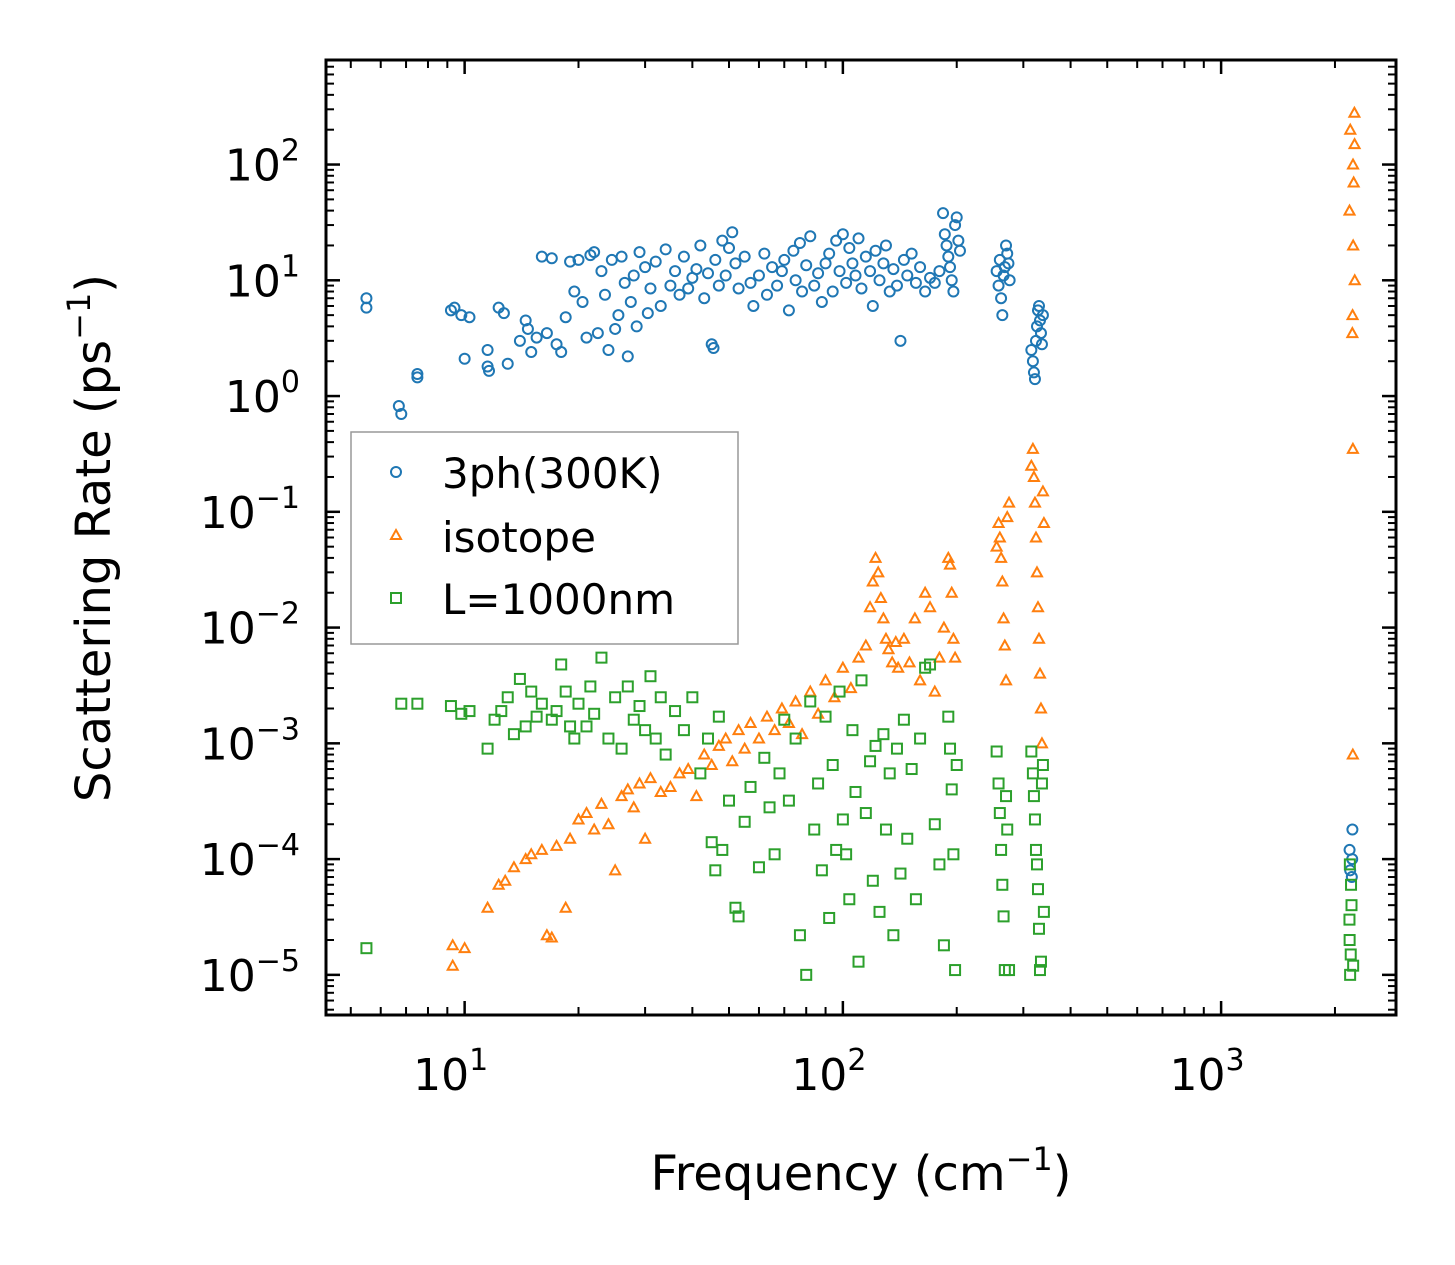 The image size is (1455, 1265). I want to click on legend-entry-3ph: 3ph(300K), so click(526, 473).